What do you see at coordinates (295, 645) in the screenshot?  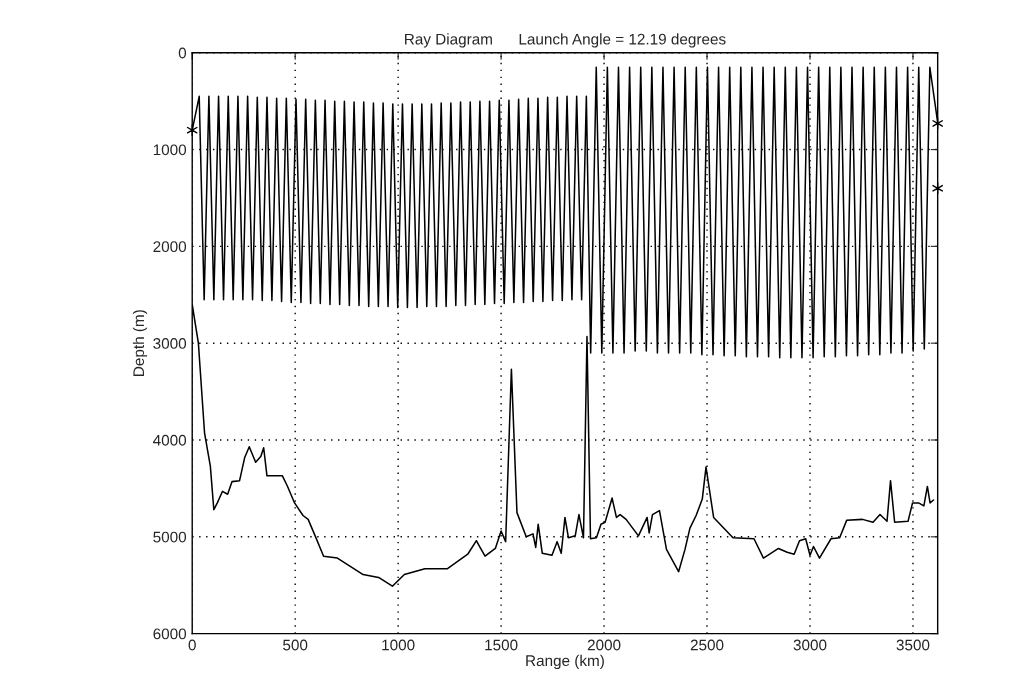 I see `x-tick-label: 500` at bounding box center [295, 645].